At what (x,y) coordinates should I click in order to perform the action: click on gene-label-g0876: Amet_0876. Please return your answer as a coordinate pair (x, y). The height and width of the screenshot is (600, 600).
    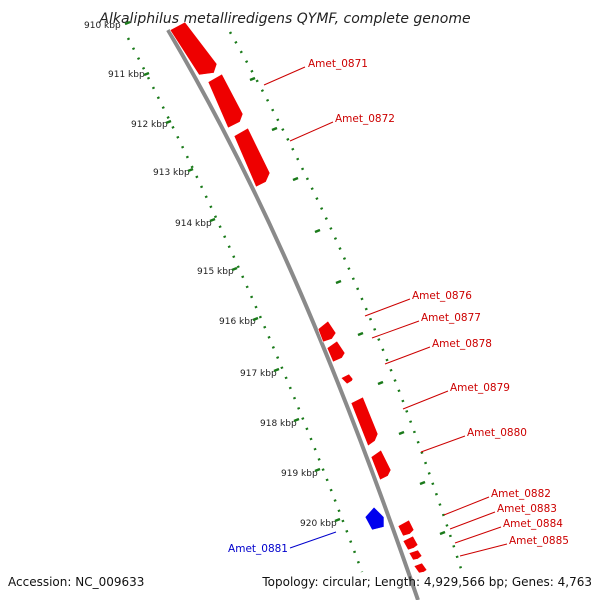
    Looking at the image, I should click on (442, 296).